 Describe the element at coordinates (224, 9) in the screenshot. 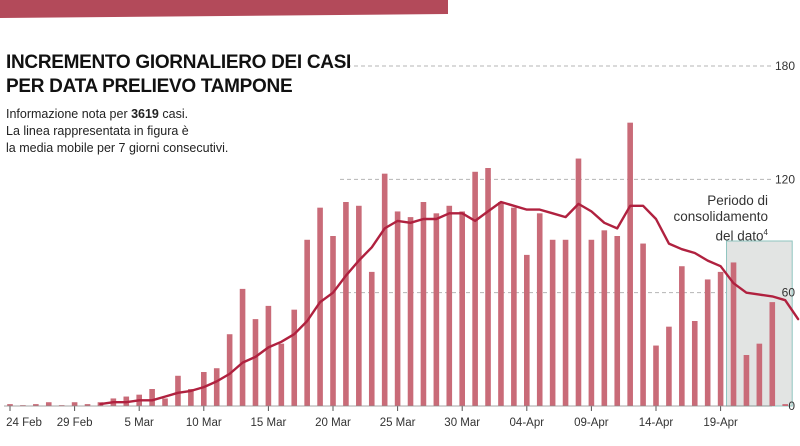

I see `corner-banner` at that location.